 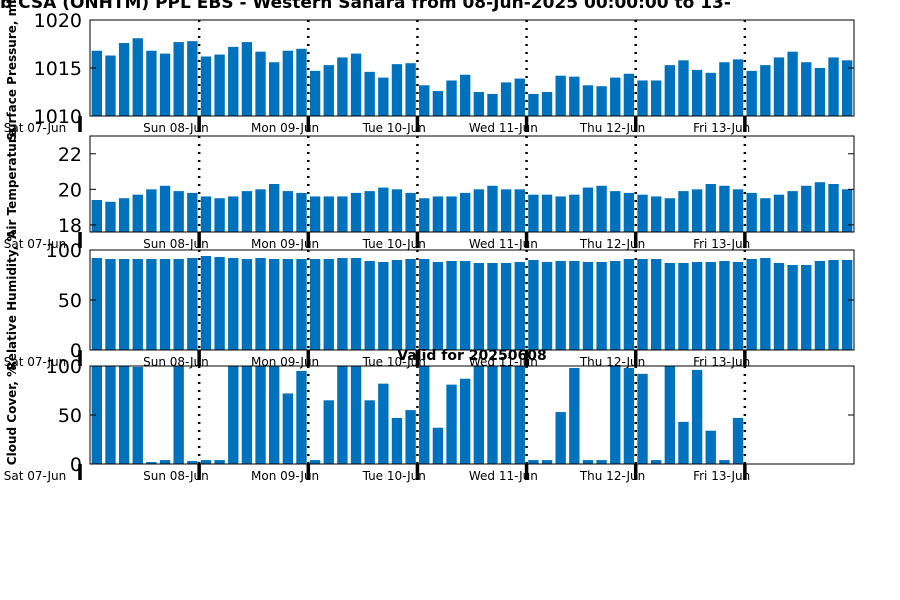 What do you see at coordinates (58, 69) in the screenshot?
I see `y-tick-label: 1015` at bounding box center [58, 69].